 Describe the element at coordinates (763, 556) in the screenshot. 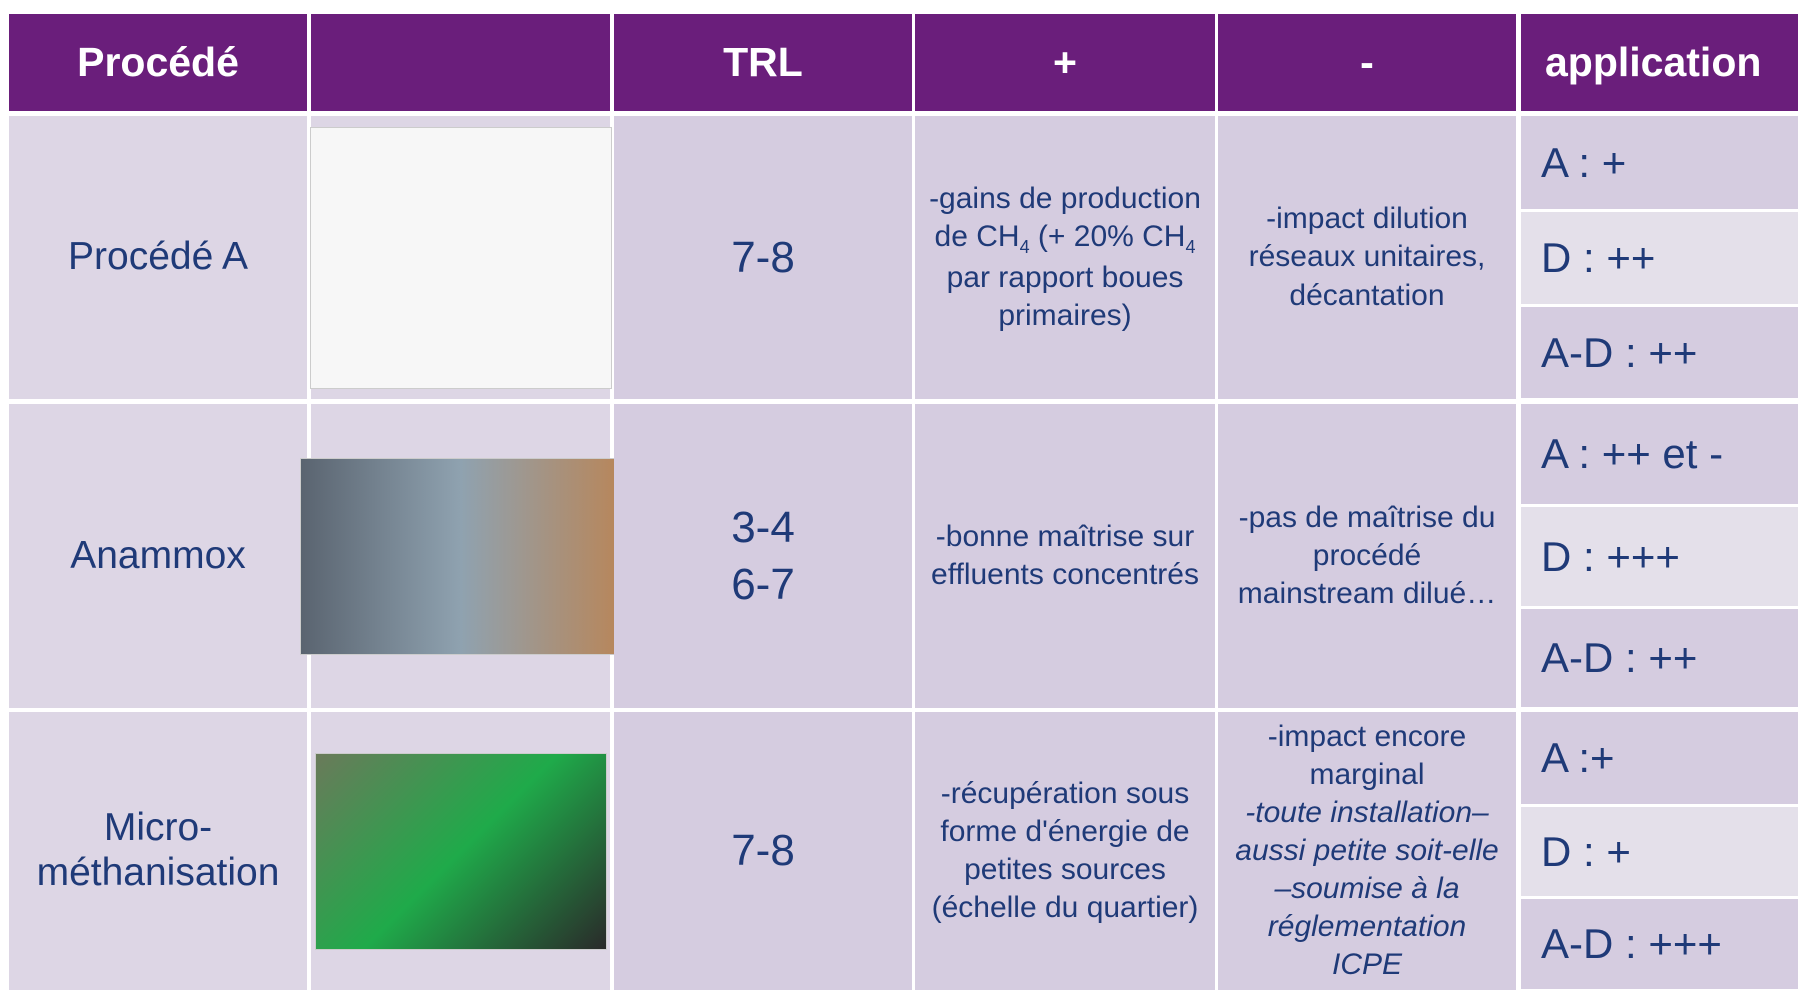

I see `trl: 3-4 6-7` at that location.